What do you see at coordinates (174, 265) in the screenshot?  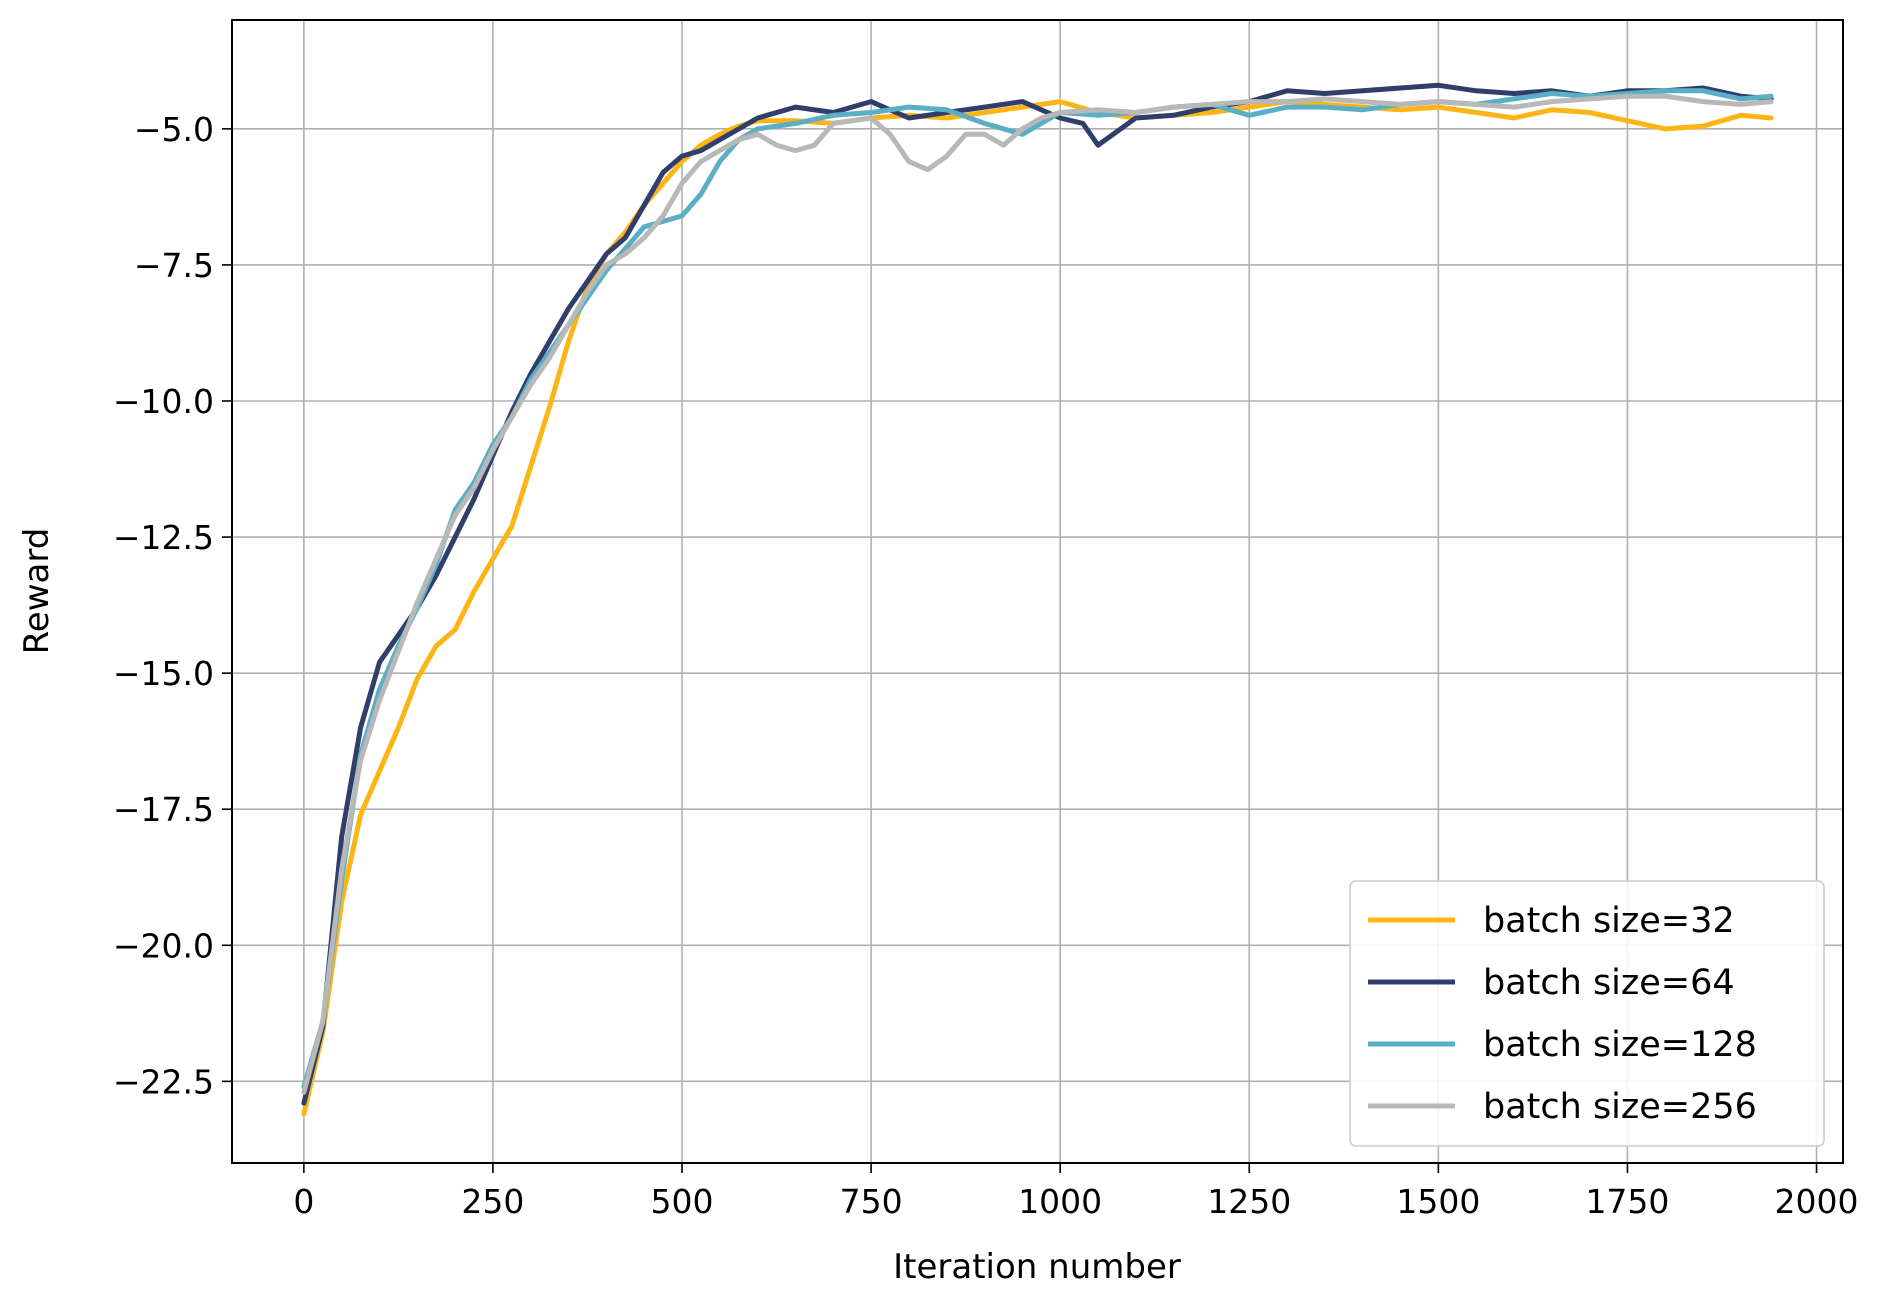 I see `y-tick-label: −7.5` at bounding box center [174, 265].